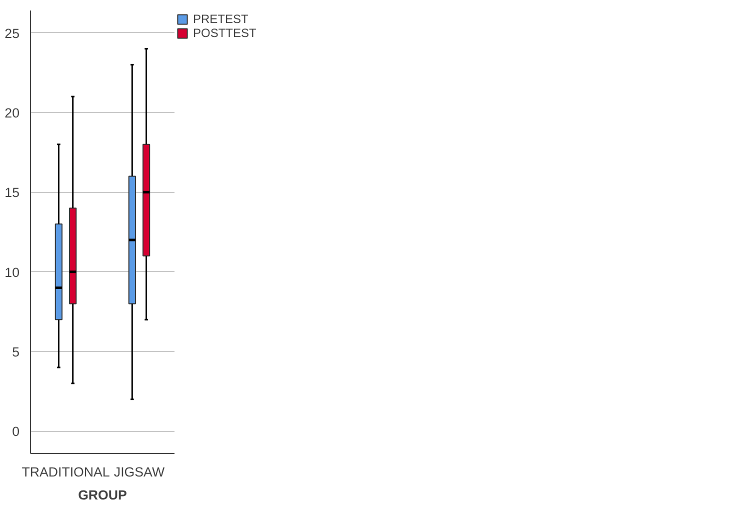 This screenshot has height=505, width=746. I want to click on y-tick-label: 10, so click(12, 272).